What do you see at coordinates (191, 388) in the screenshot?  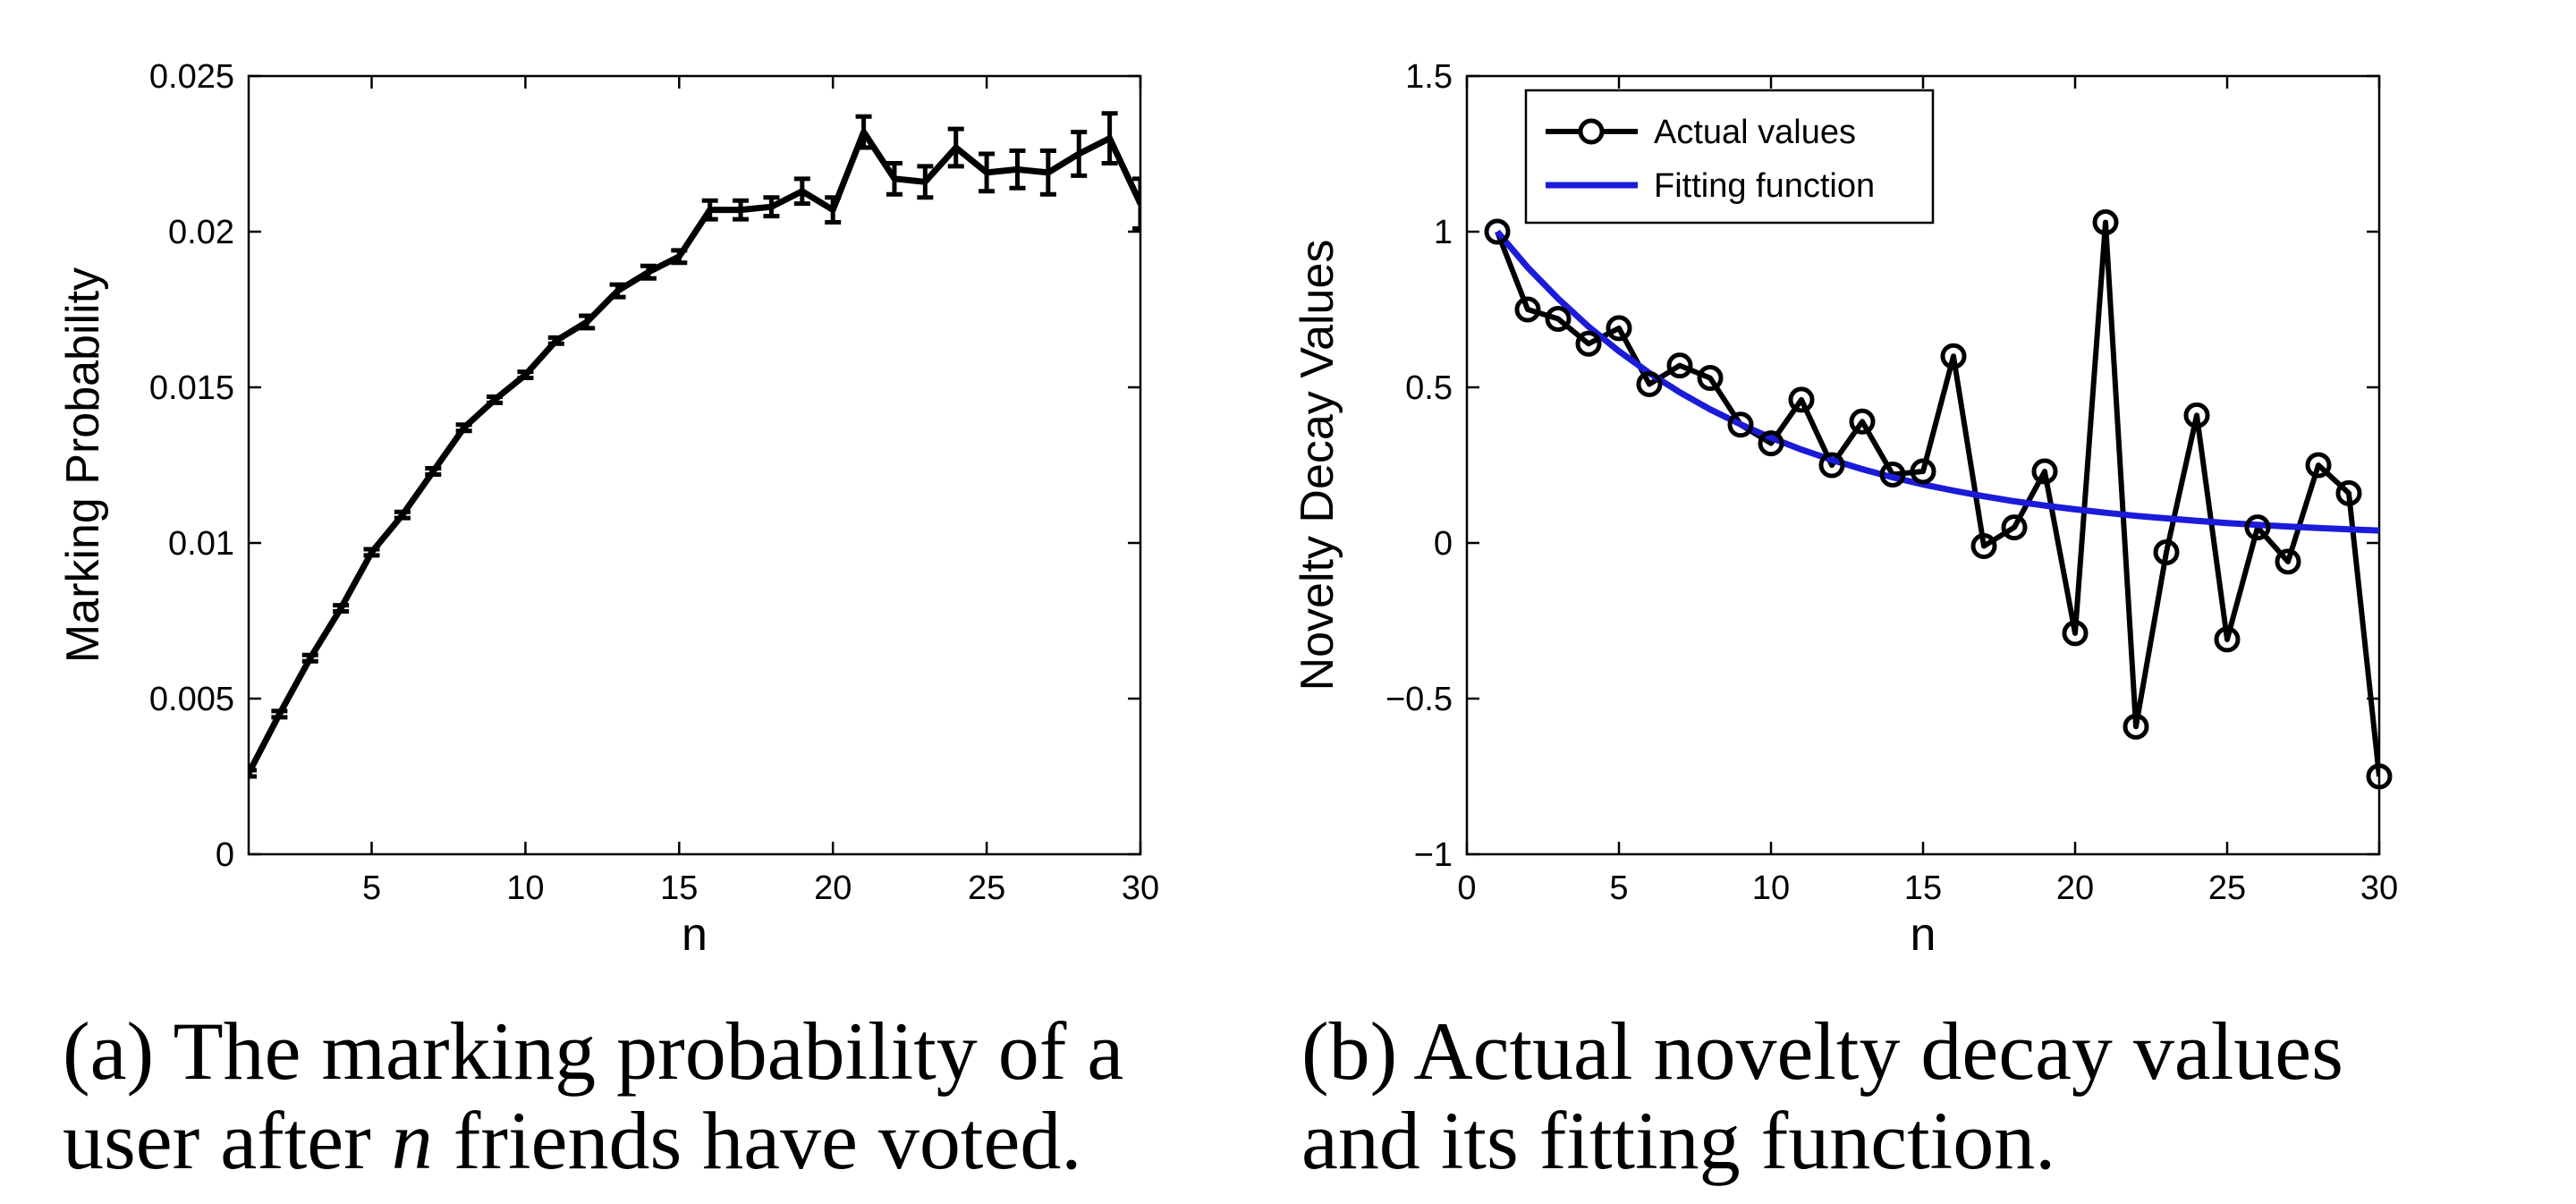 I see `chart-a-y-tick-label: 0.015` at bounding box center [191, 388].